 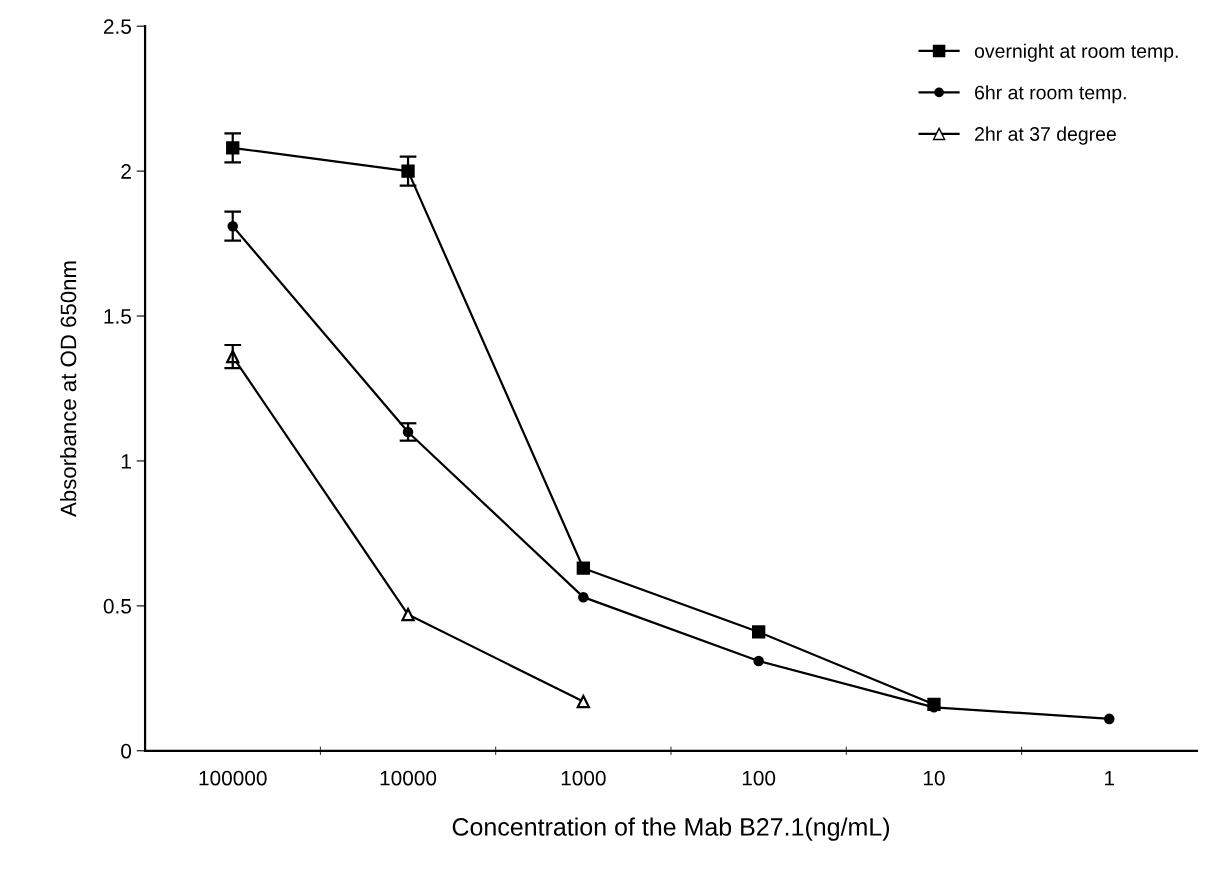 I want to click on y-tick-label: 0, so click(x=126, y=751).